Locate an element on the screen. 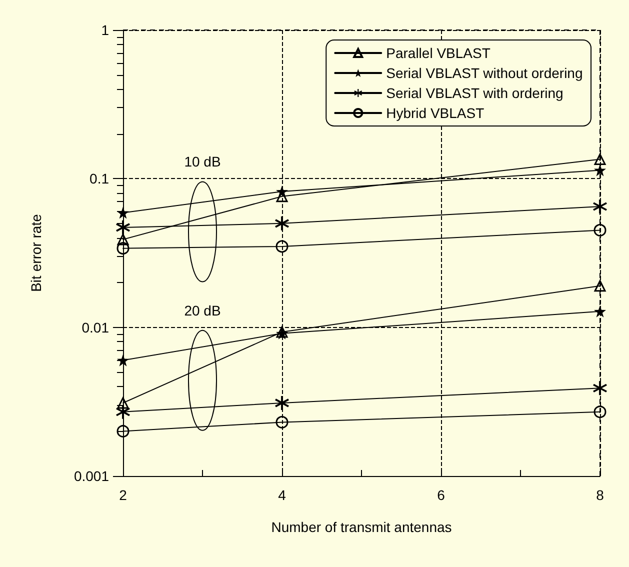 The image size is (629, 567). y-tick-label: 0.1 is located at coordinates (100, 178).